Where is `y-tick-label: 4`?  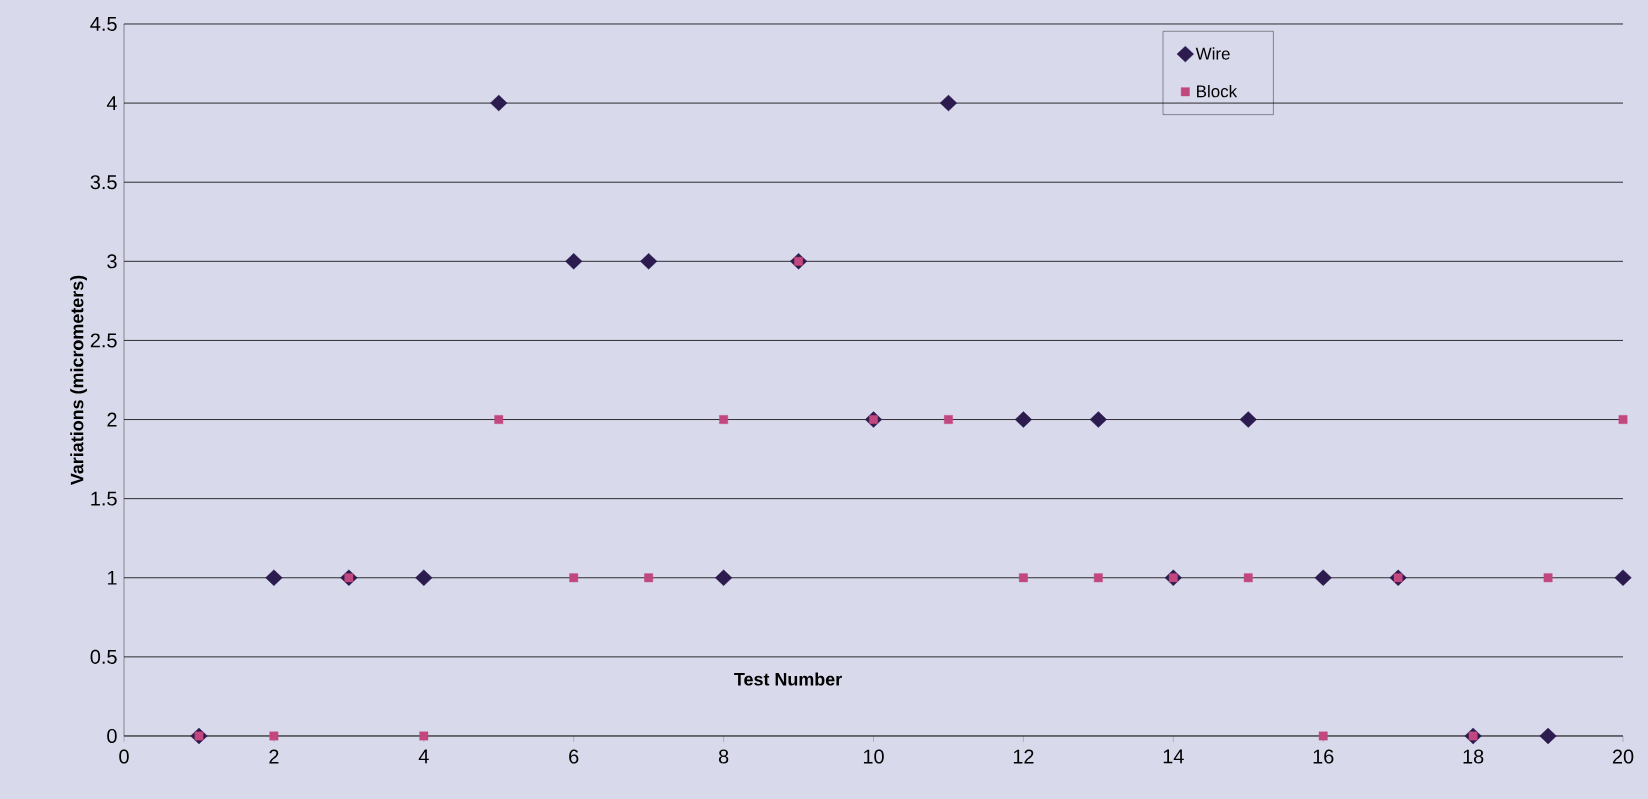 y-tick-label: 4 is located at coordinates (111, 103).